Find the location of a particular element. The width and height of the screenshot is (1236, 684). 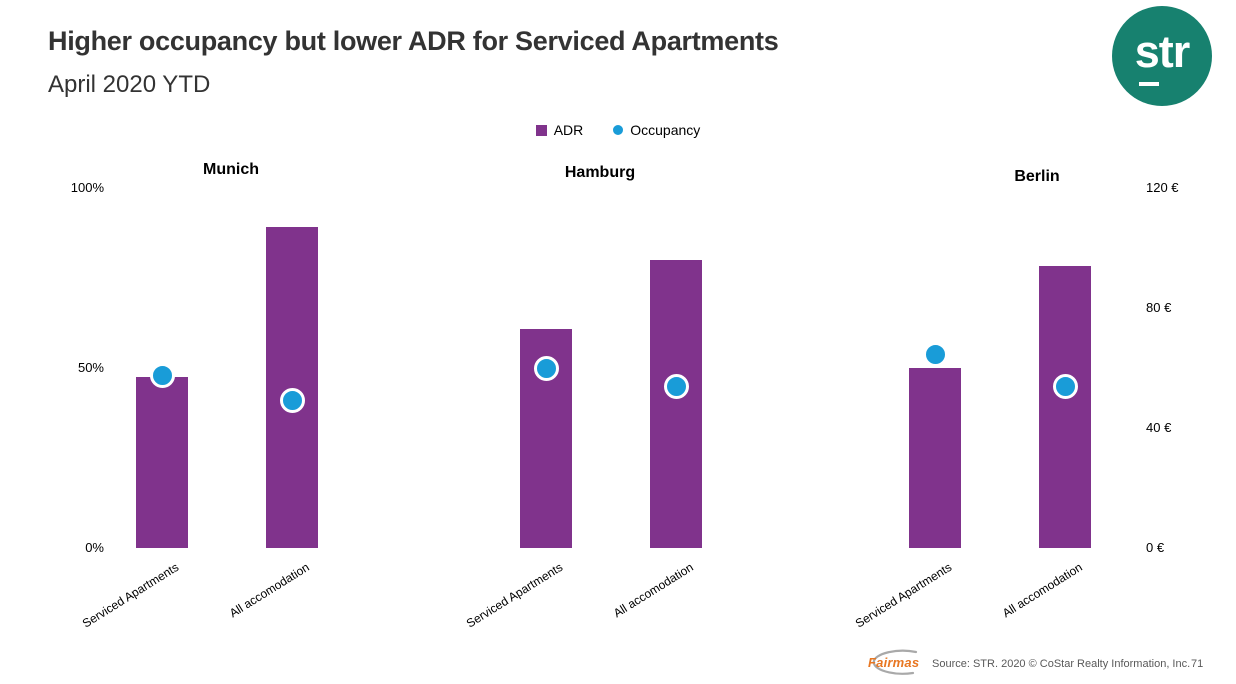

occupancy-dot-hamburg-all-accomodation is located at coordinates (676, 386).